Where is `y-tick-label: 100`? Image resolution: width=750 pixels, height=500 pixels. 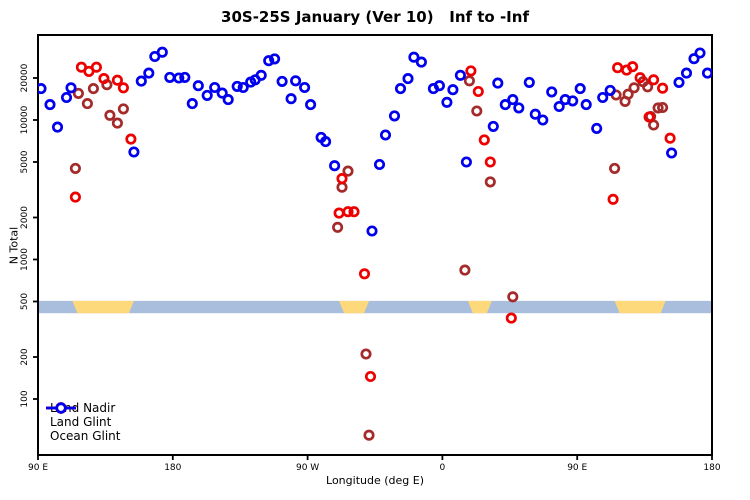 y-tick-label: 100 is located at coordinates (25, 398).